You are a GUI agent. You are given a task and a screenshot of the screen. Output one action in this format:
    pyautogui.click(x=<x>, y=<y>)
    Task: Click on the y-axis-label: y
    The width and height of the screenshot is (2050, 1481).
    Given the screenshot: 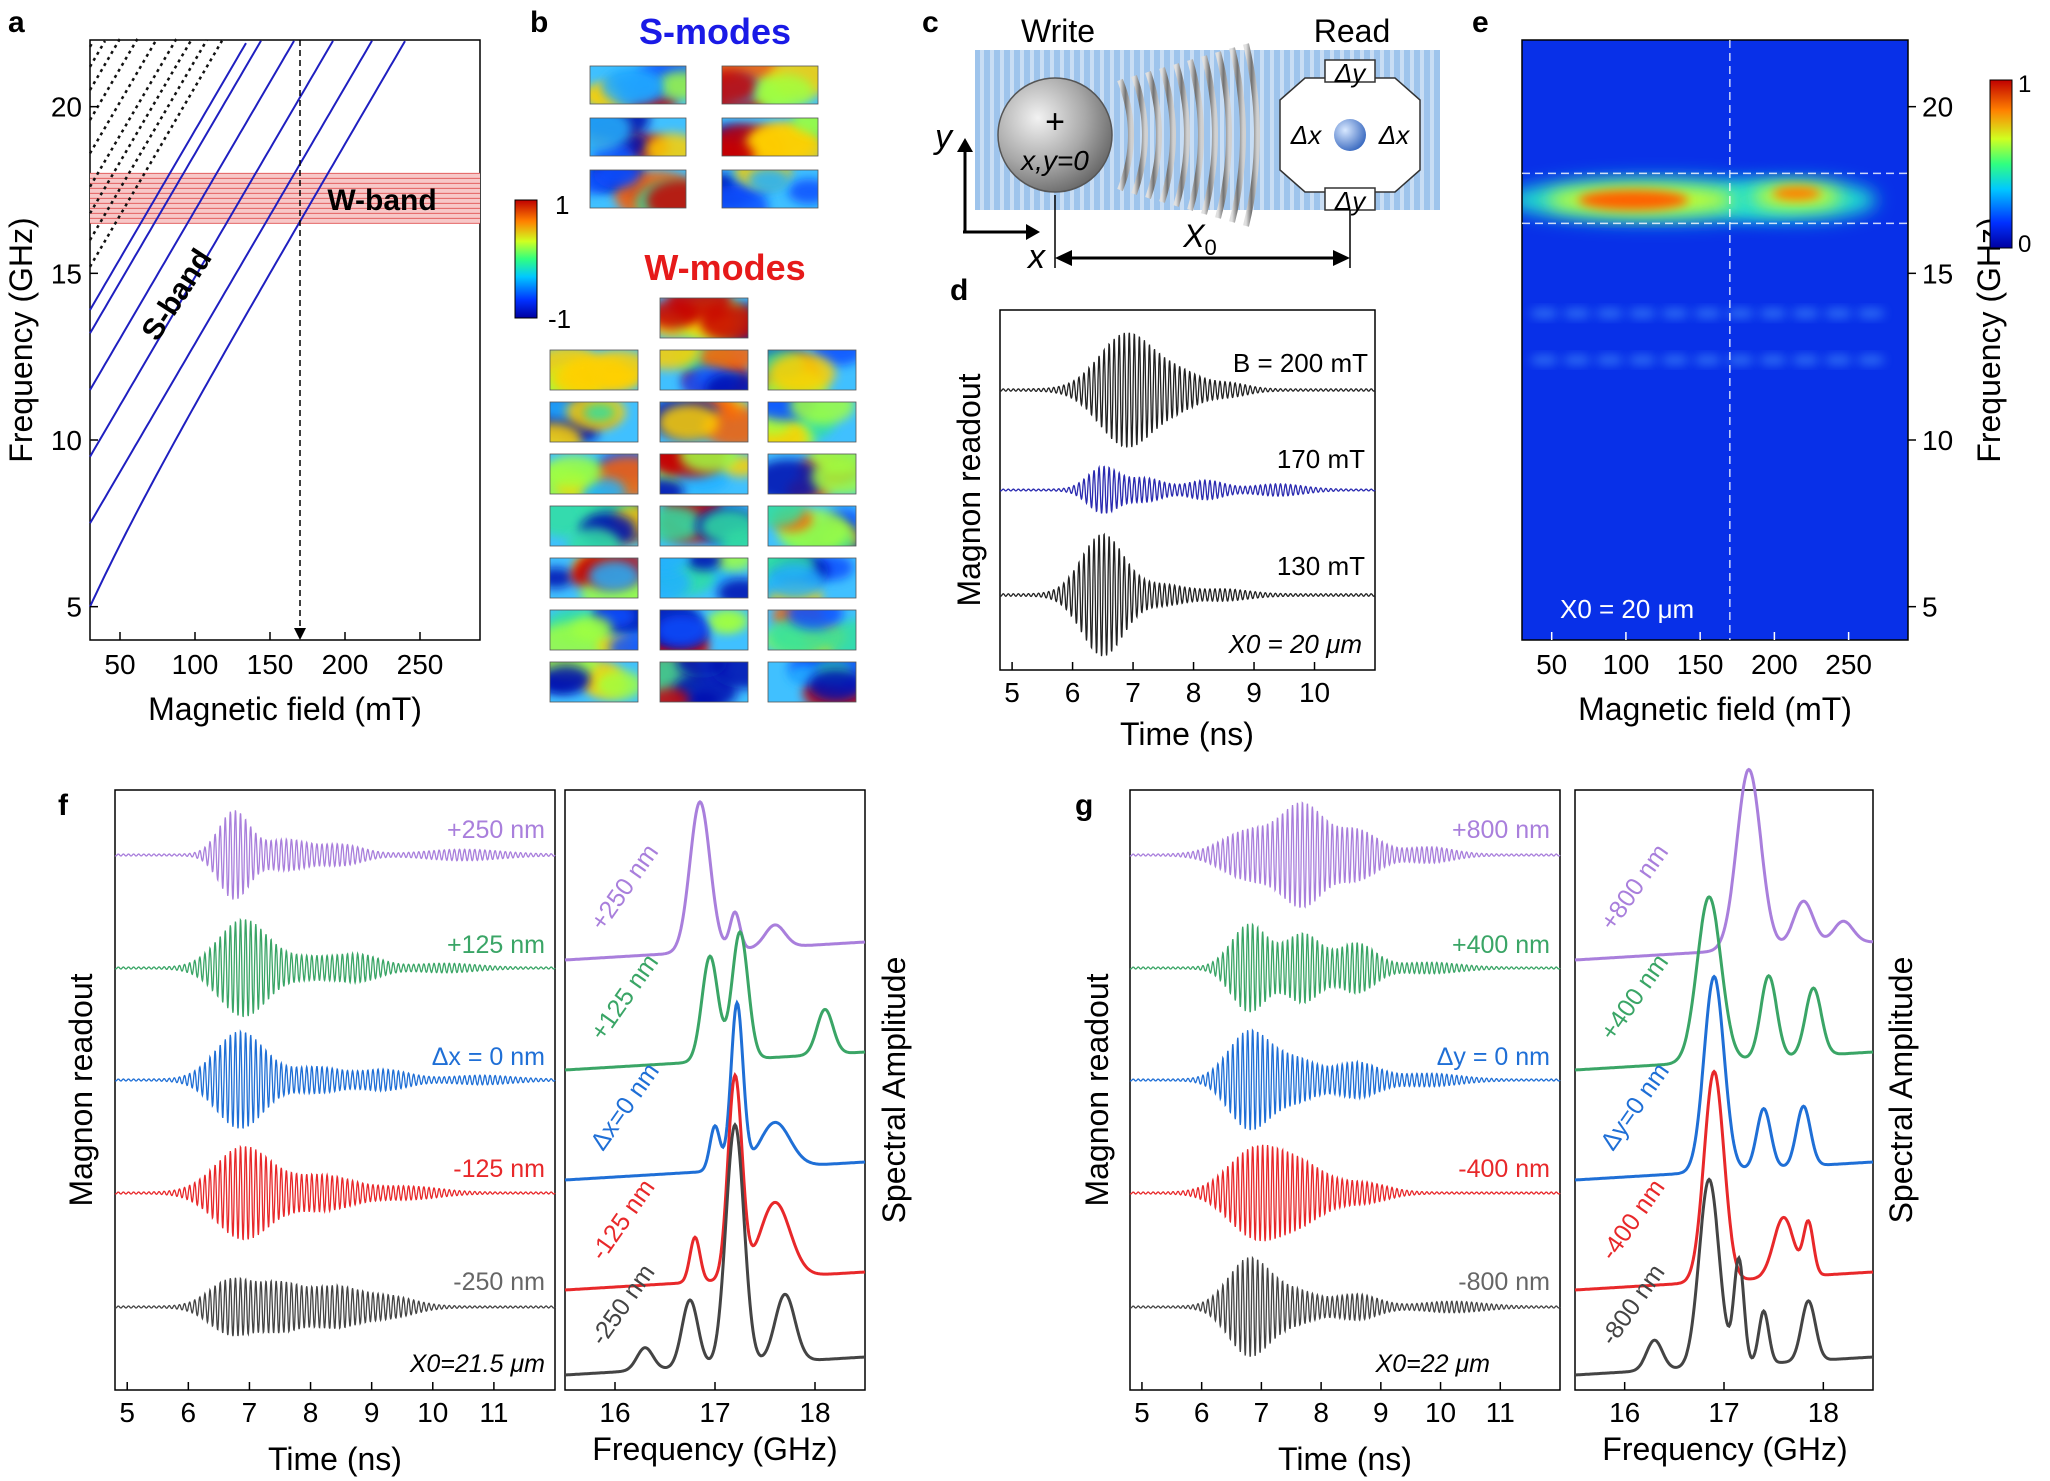 What is the action you would take?
    pyautogui.click(x=943, y=137)
    